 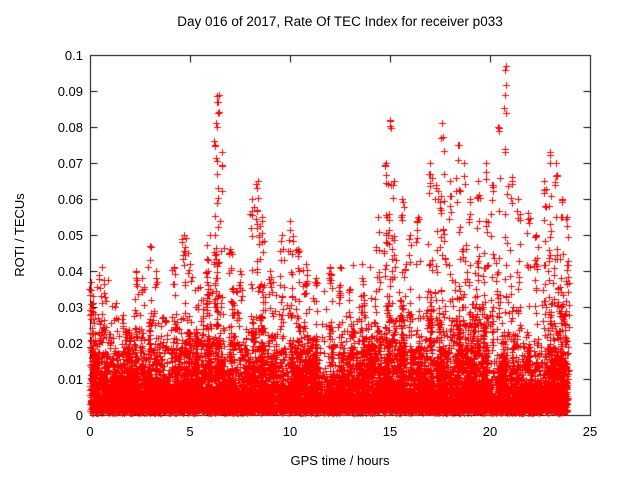 I want to click on x-tick-label: 0, so click(x=90, y=431).